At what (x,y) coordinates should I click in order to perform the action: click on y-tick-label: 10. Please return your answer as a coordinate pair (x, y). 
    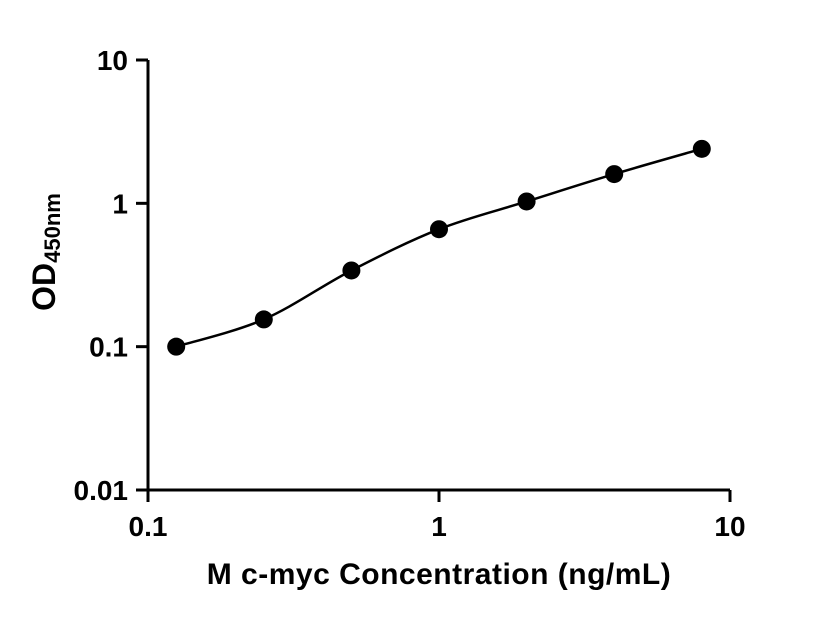
    Looking at the image, I should click on (112, 60).